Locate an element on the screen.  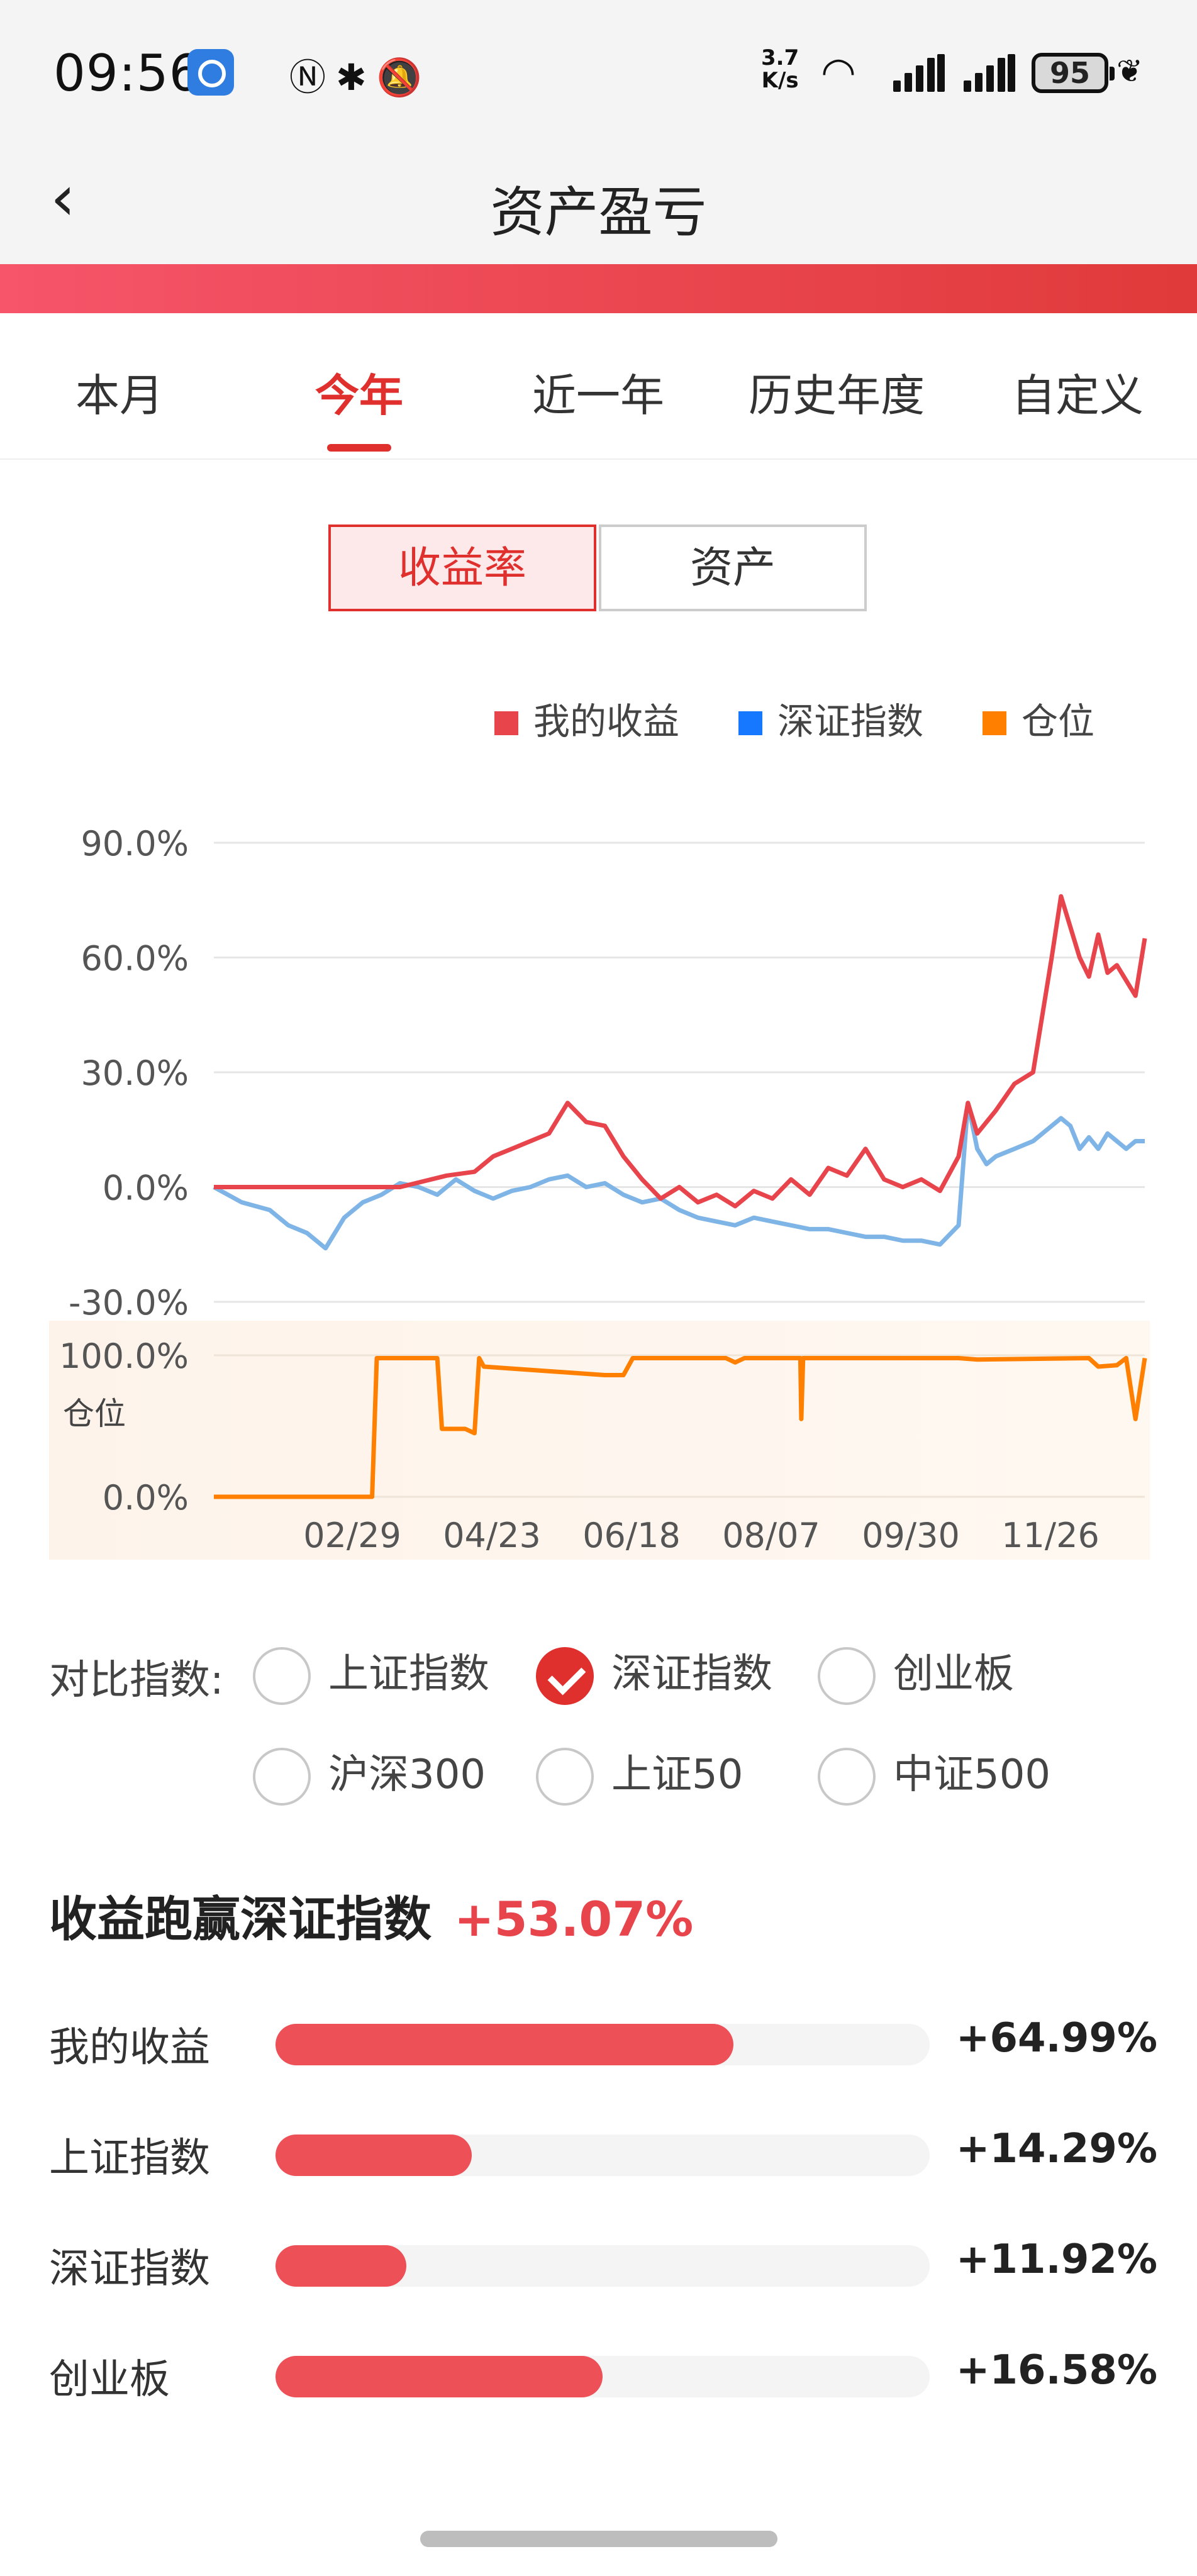
segment-assets: 资产 is located at coordinates (733, 568).